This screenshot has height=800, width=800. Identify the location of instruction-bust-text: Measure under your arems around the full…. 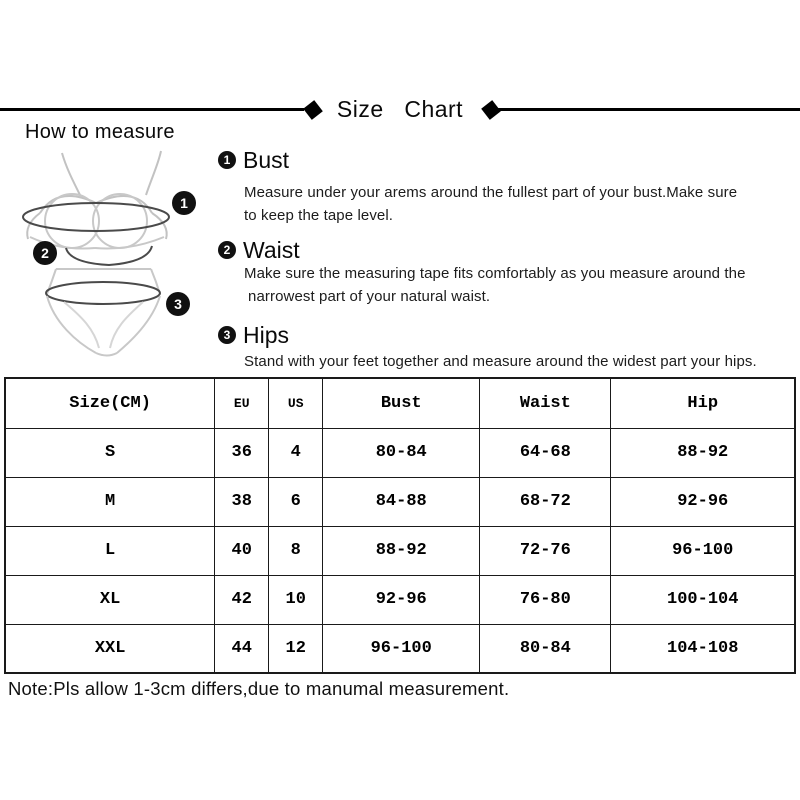
(509, 204).